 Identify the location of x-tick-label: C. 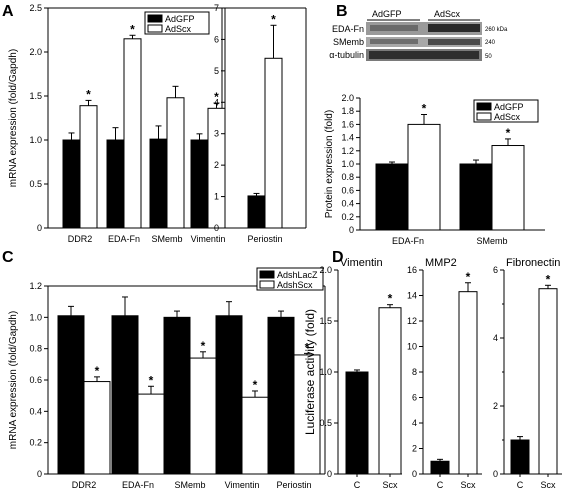
(357, 485).